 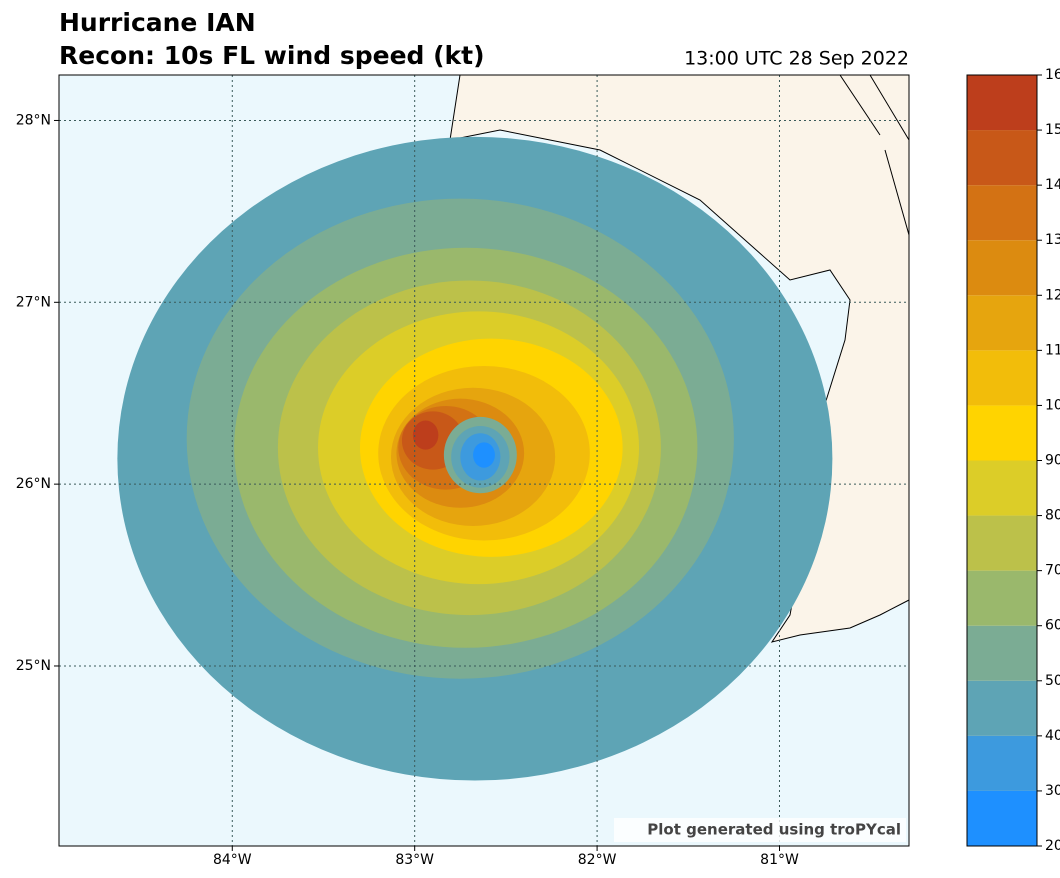 I want to click on colorbar-tick-label: 80, so click(x=1052, y=516).